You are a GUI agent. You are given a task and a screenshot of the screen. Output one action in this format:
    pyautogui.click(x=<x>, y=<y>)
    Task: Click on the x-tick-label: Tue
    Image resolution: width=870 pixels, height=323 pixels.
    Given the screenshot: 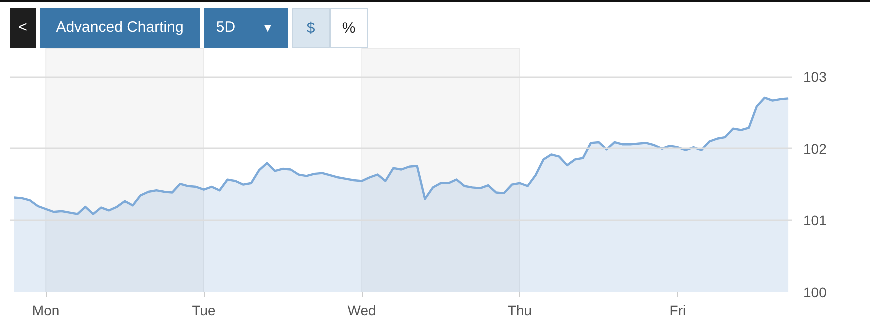 What is the action you would take?
    pyautogui.click(x=204, y=310)
    